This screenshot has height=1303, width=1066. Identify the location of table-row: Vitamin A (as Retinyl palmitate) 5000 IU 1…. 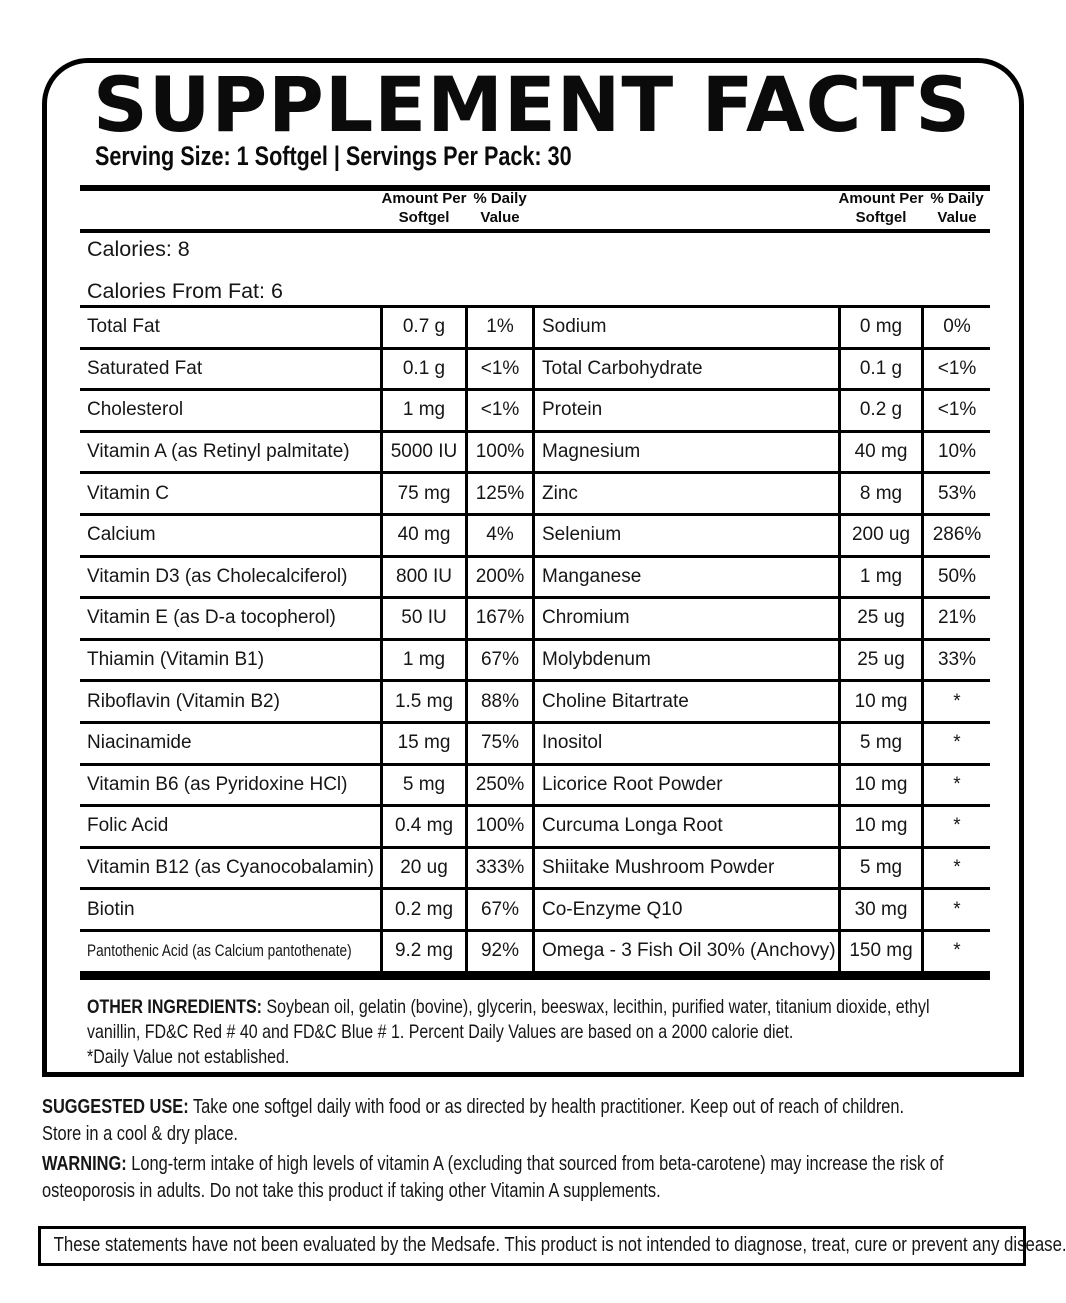
(535, 453).